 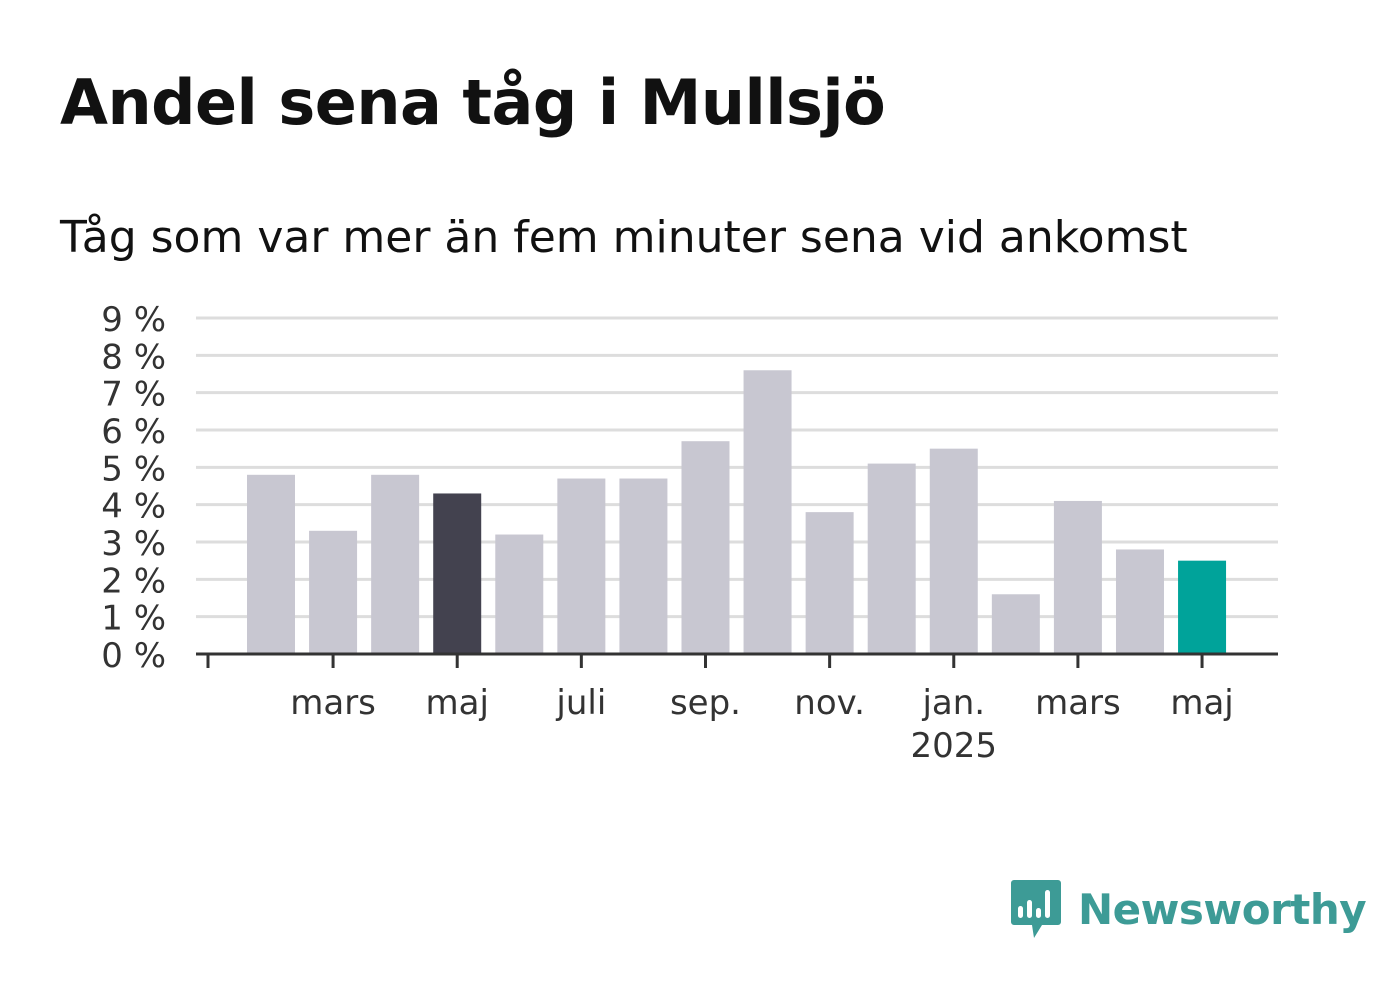 What do you see at coordinates (133, 619) in the screenshot?
I see `y-tick-label: 1 %` at bounding box center [133, 619].